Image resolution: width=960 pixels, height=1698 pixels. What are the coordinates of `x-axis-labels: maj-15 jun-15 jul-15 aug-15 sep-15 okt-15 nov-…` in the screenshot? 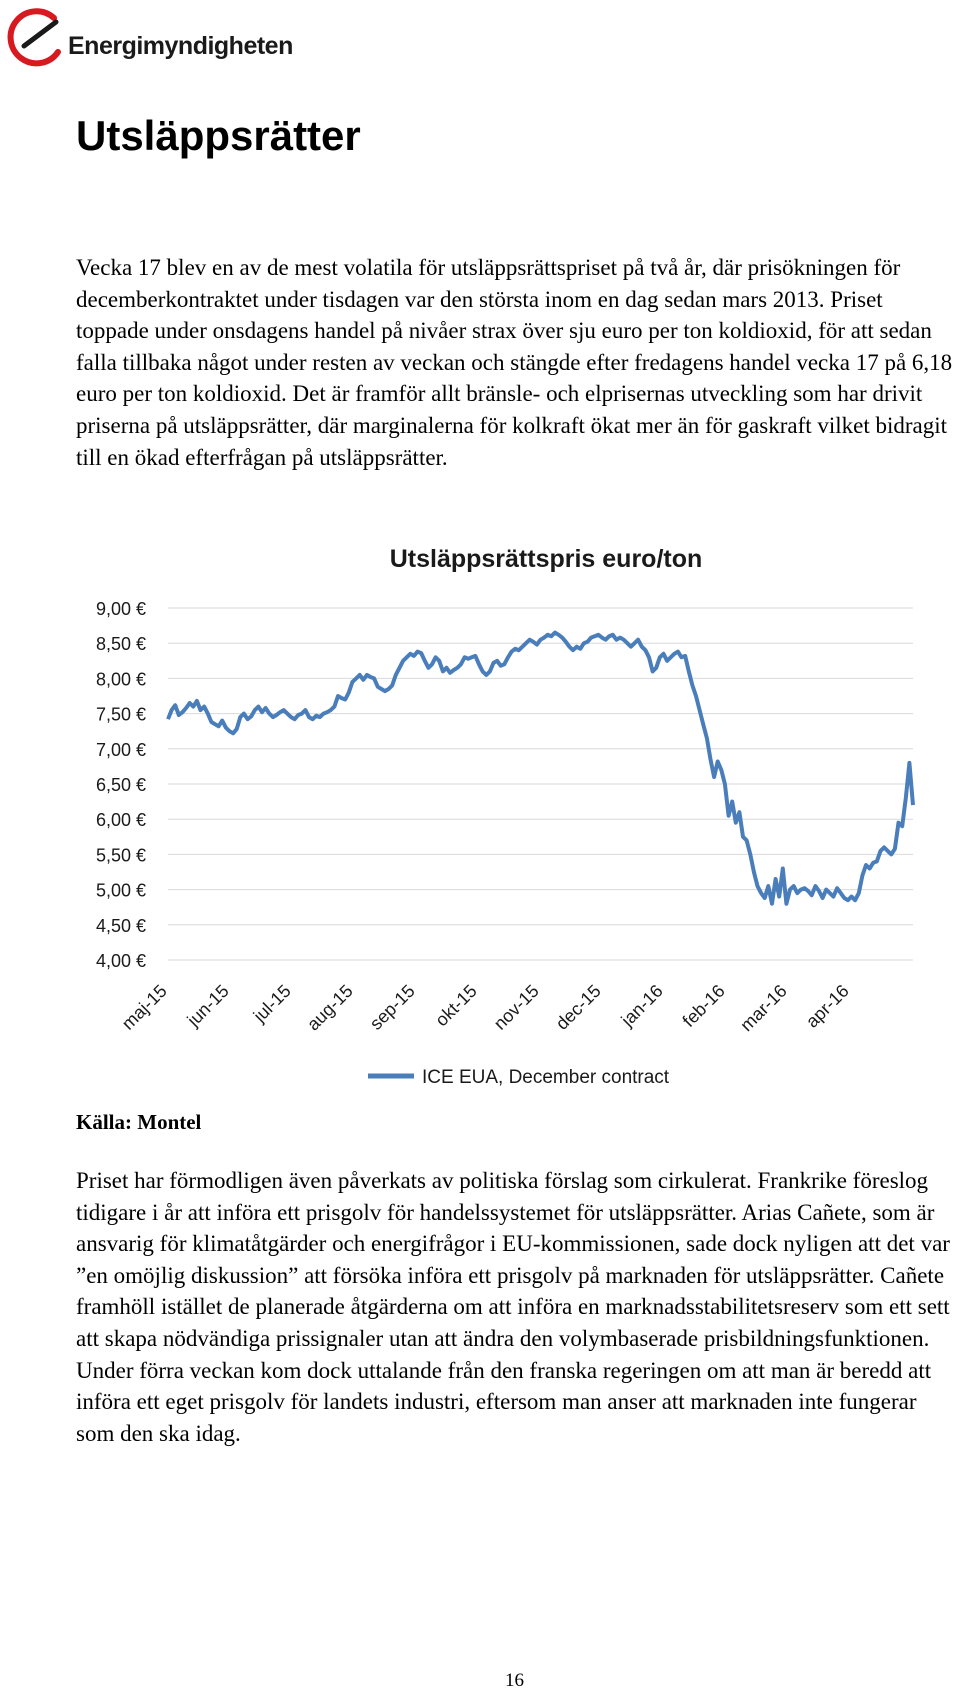 It's located at (485, 1008).